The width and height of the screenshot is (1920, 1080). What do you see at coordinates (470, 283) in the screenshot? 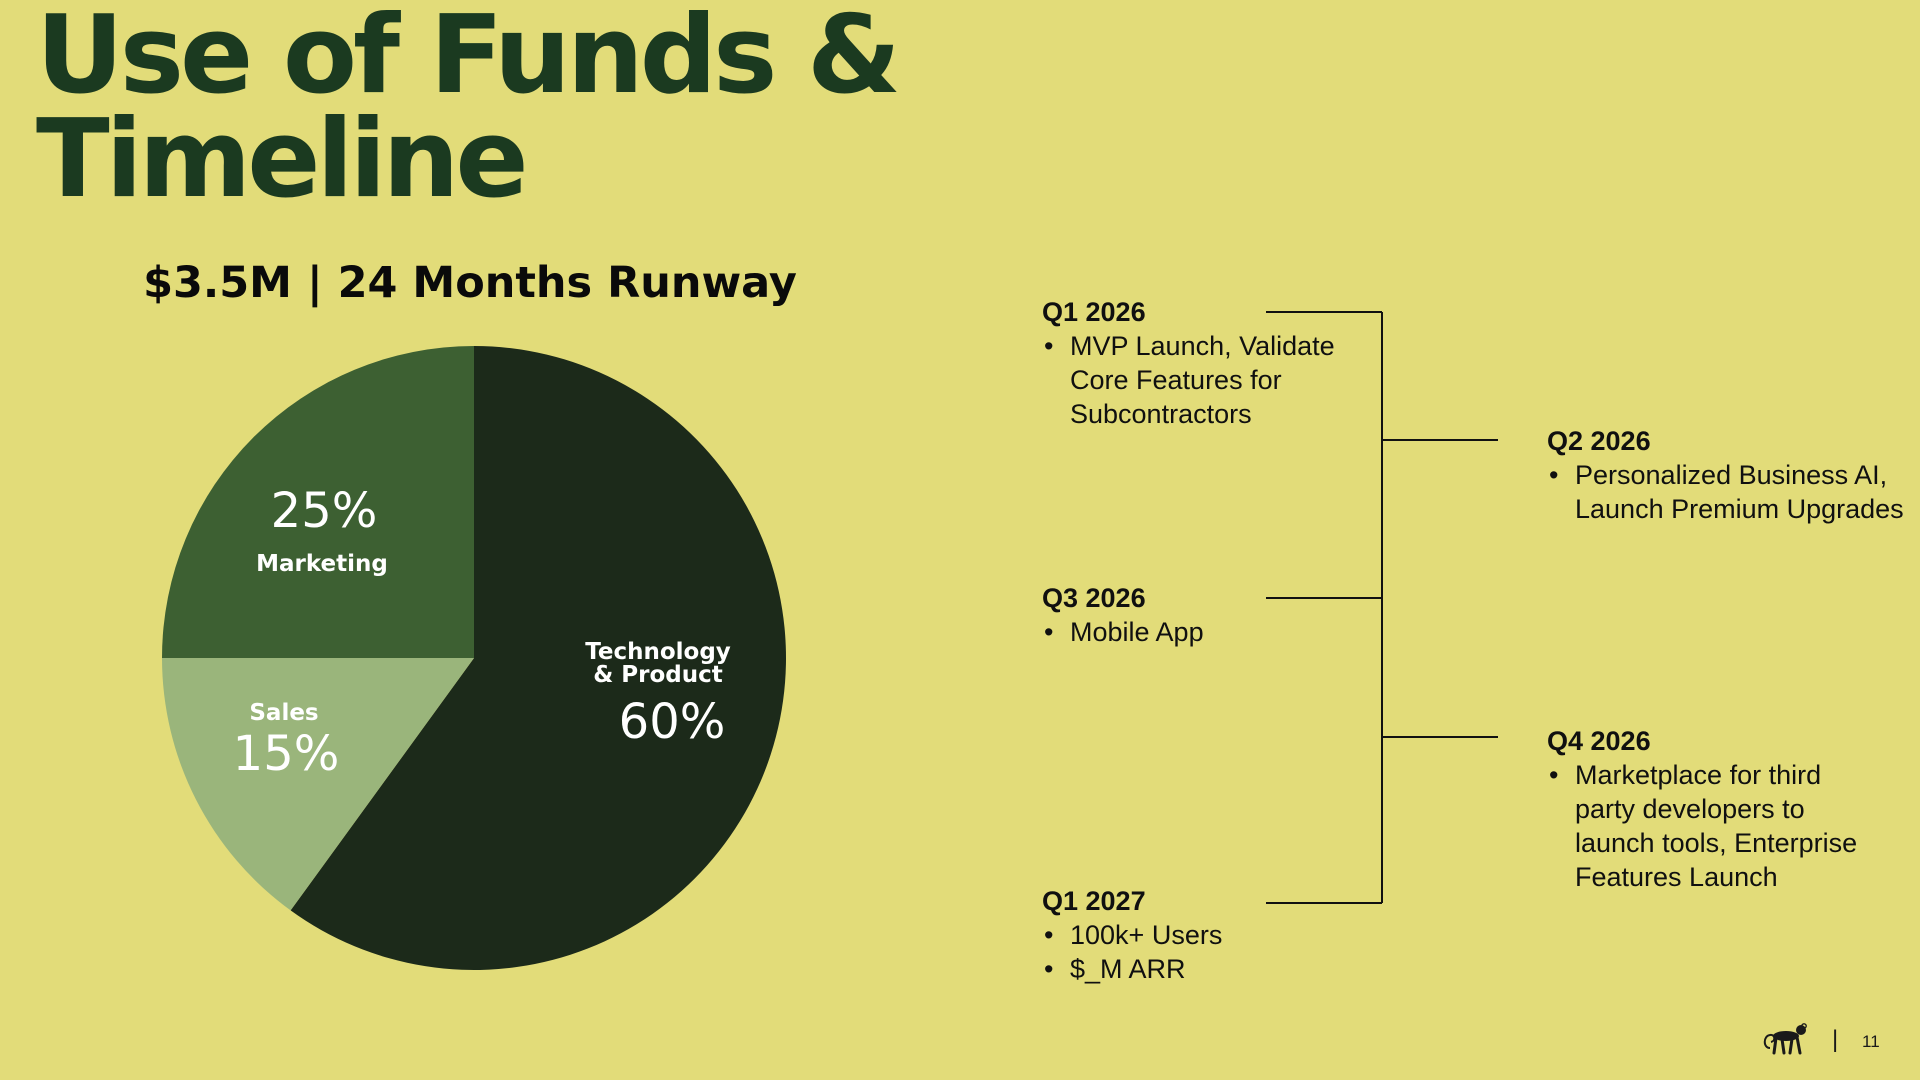
I see `chart-title: $3.5M | 24 Months Runway` at bounding box center [470, 283].